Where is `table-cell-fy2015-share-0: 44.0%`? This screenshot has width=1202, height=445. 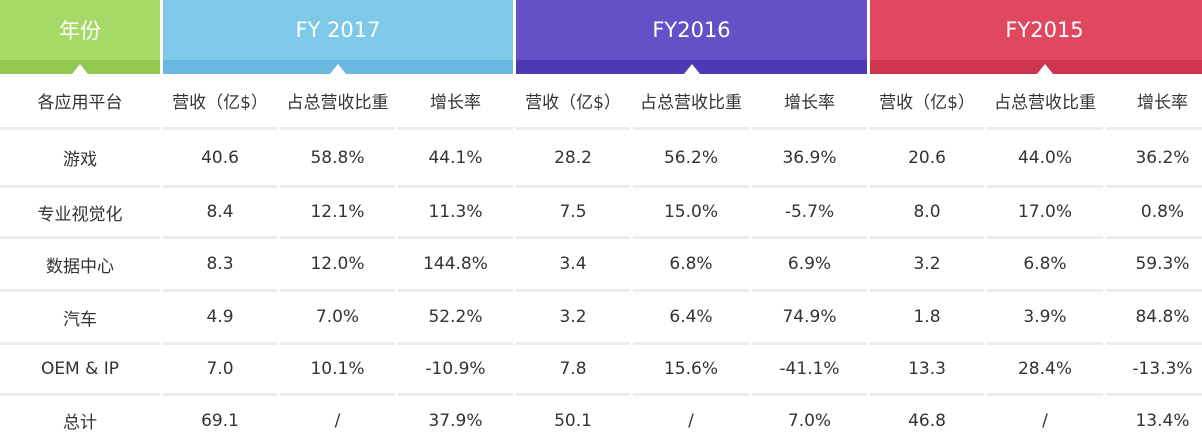 table-cell-fy2015-share-0: 44.0% is located at coordinates (1045, 159).